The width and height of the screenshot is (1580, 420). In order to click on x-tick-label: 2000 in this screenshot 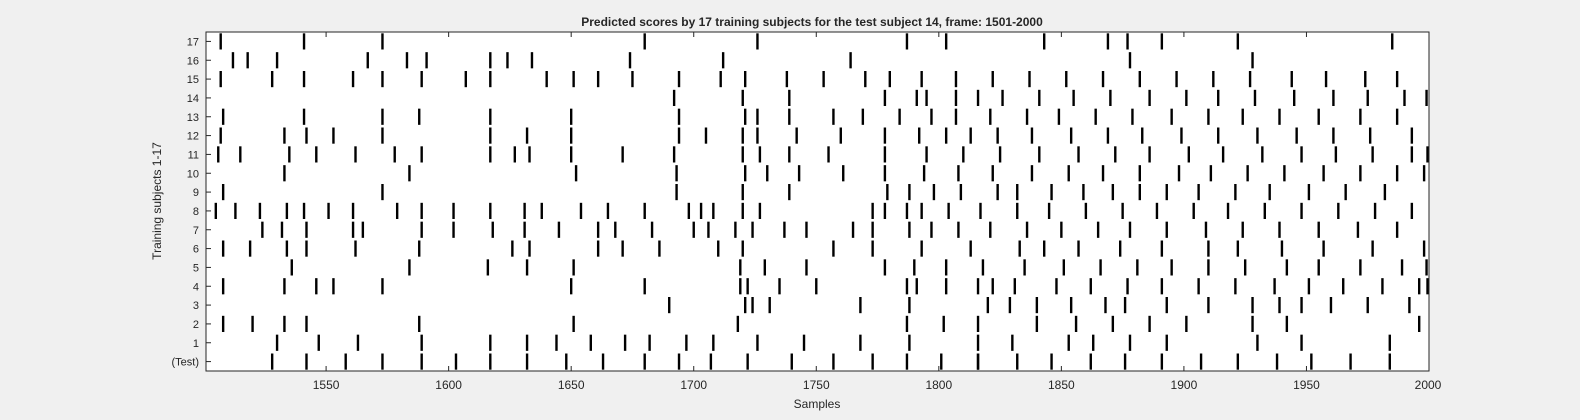, I will do `click(1428, 385)`.